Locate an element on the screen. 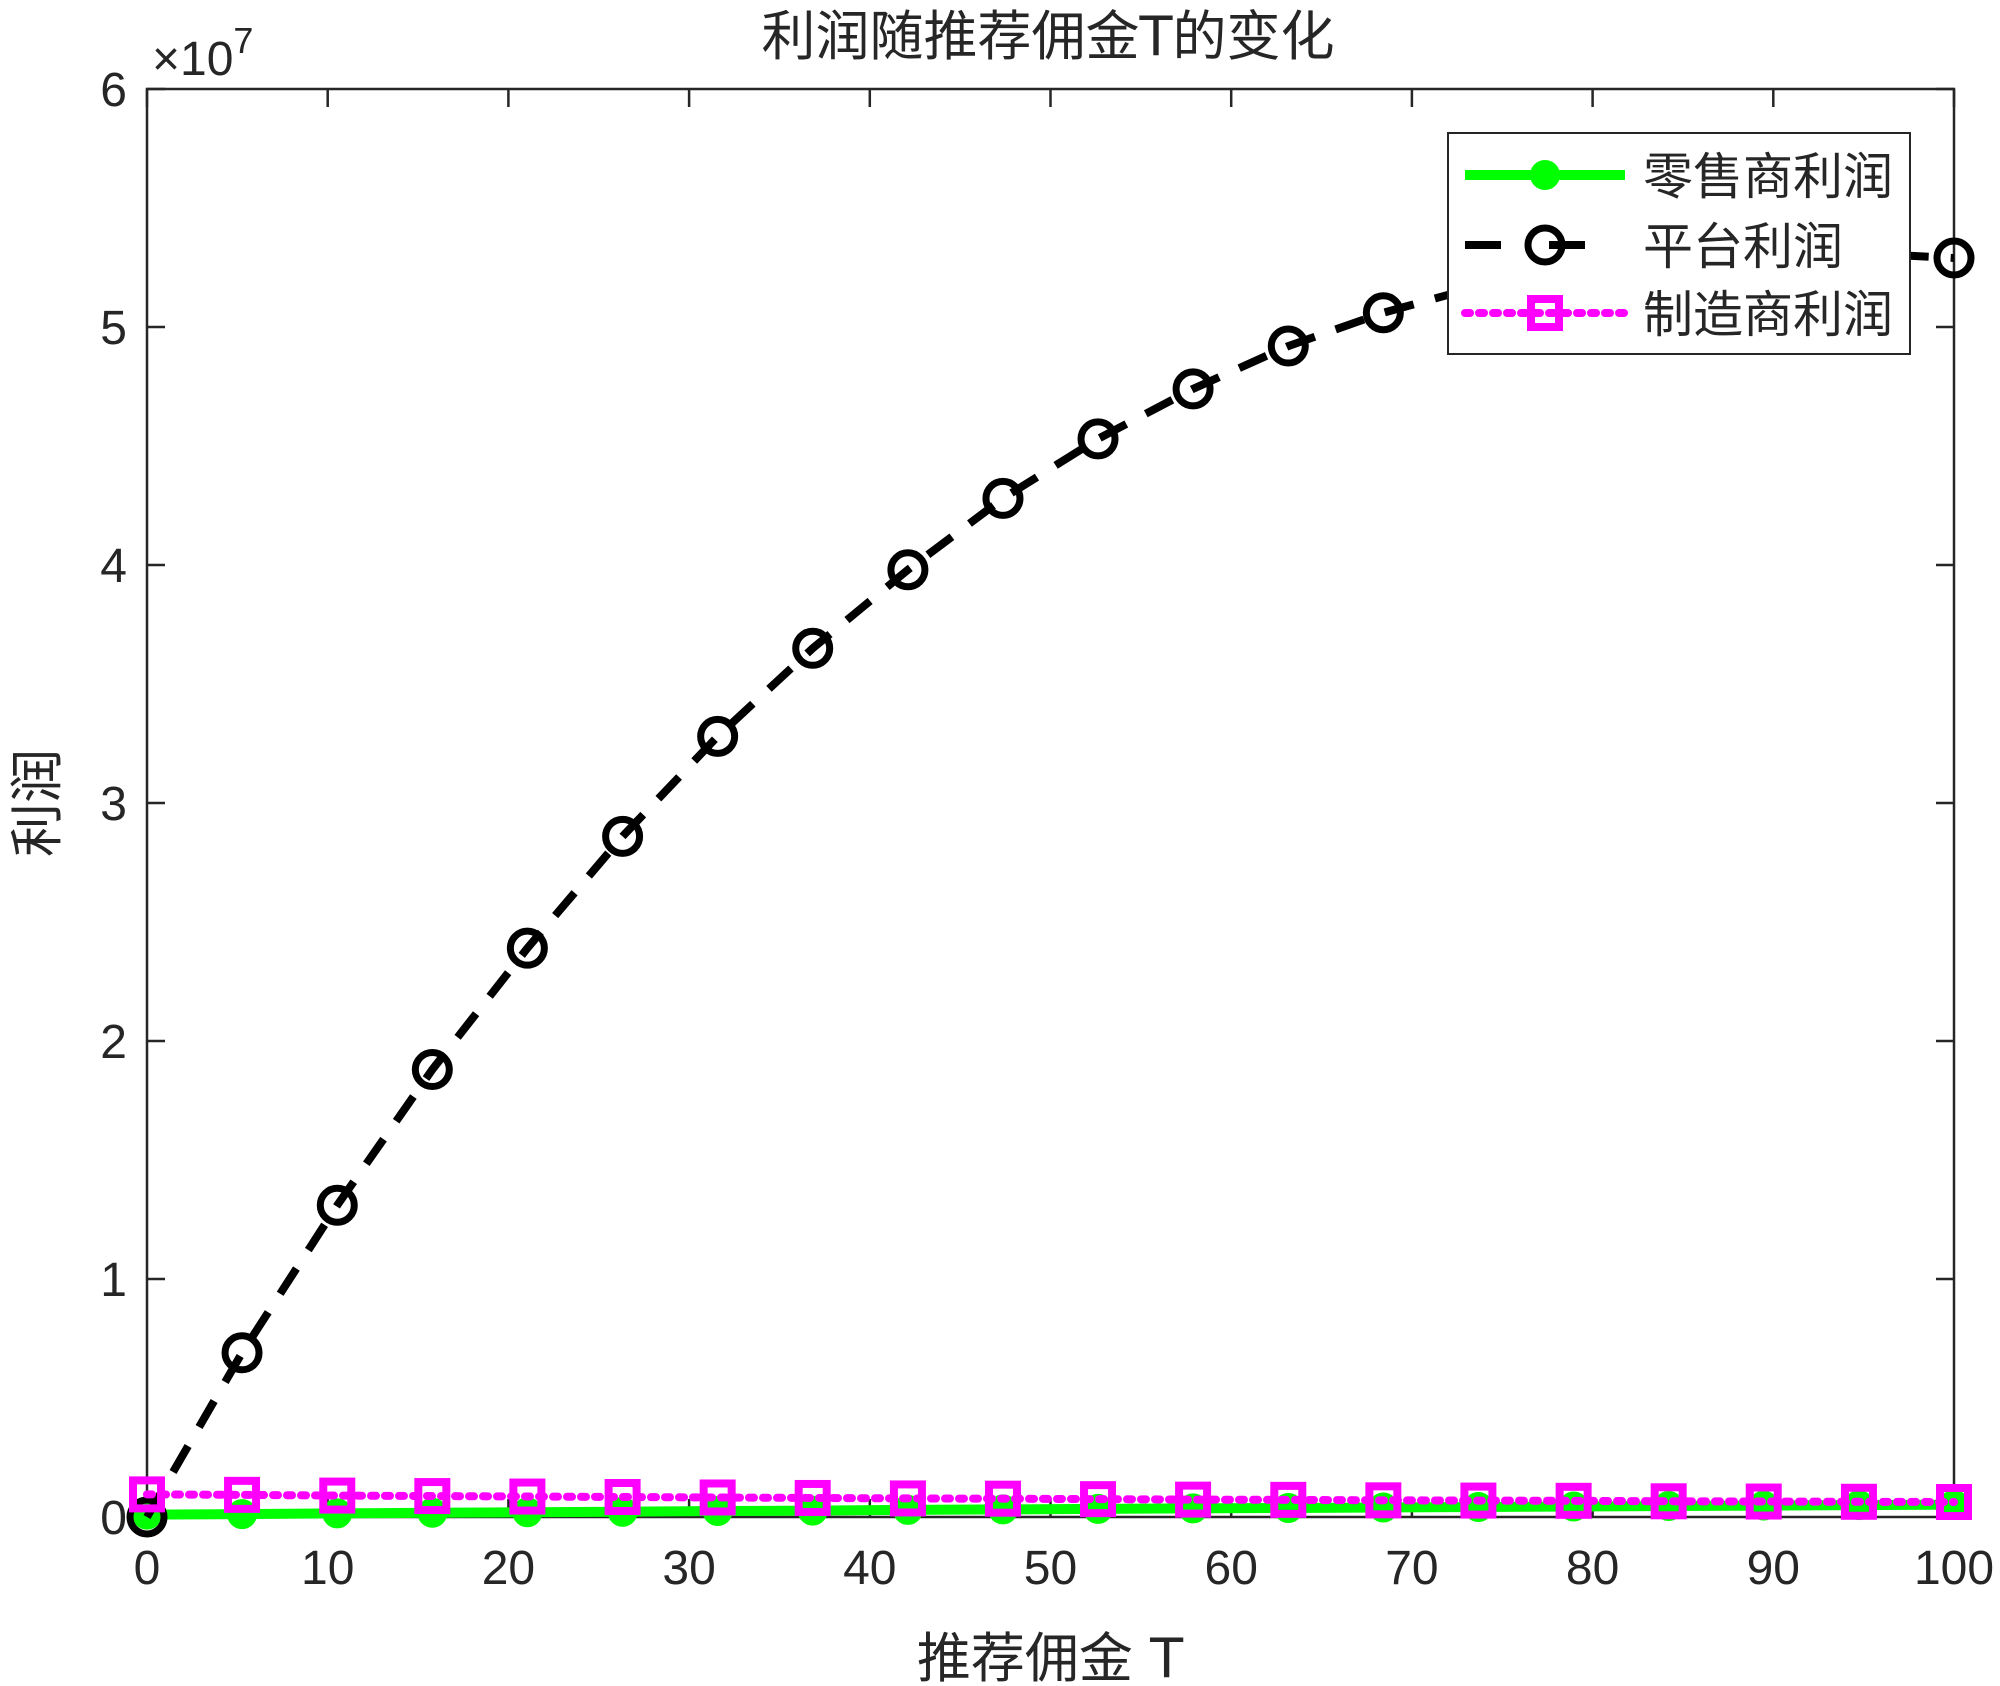 This screenshot has height=1686, width=2000. x-tick-label: 0 is located at coordinates (147, 1568).